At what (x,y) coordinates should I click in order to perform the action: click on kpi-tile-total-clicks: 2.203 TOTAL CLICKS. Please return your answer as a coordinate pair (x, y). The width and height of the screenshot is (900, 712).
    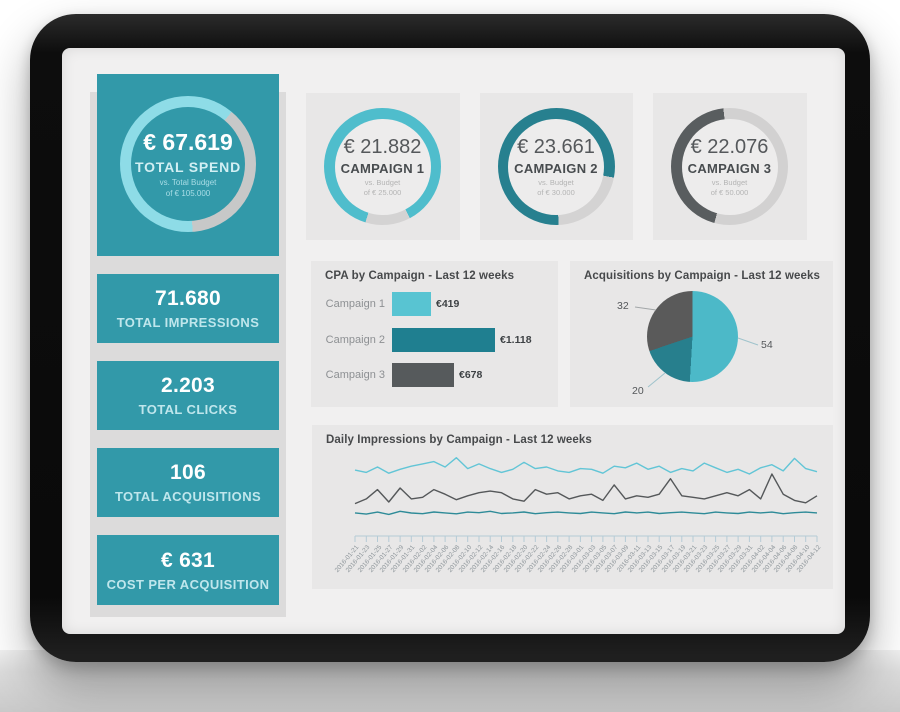
    Looking at the image, I should click on (188, 395).